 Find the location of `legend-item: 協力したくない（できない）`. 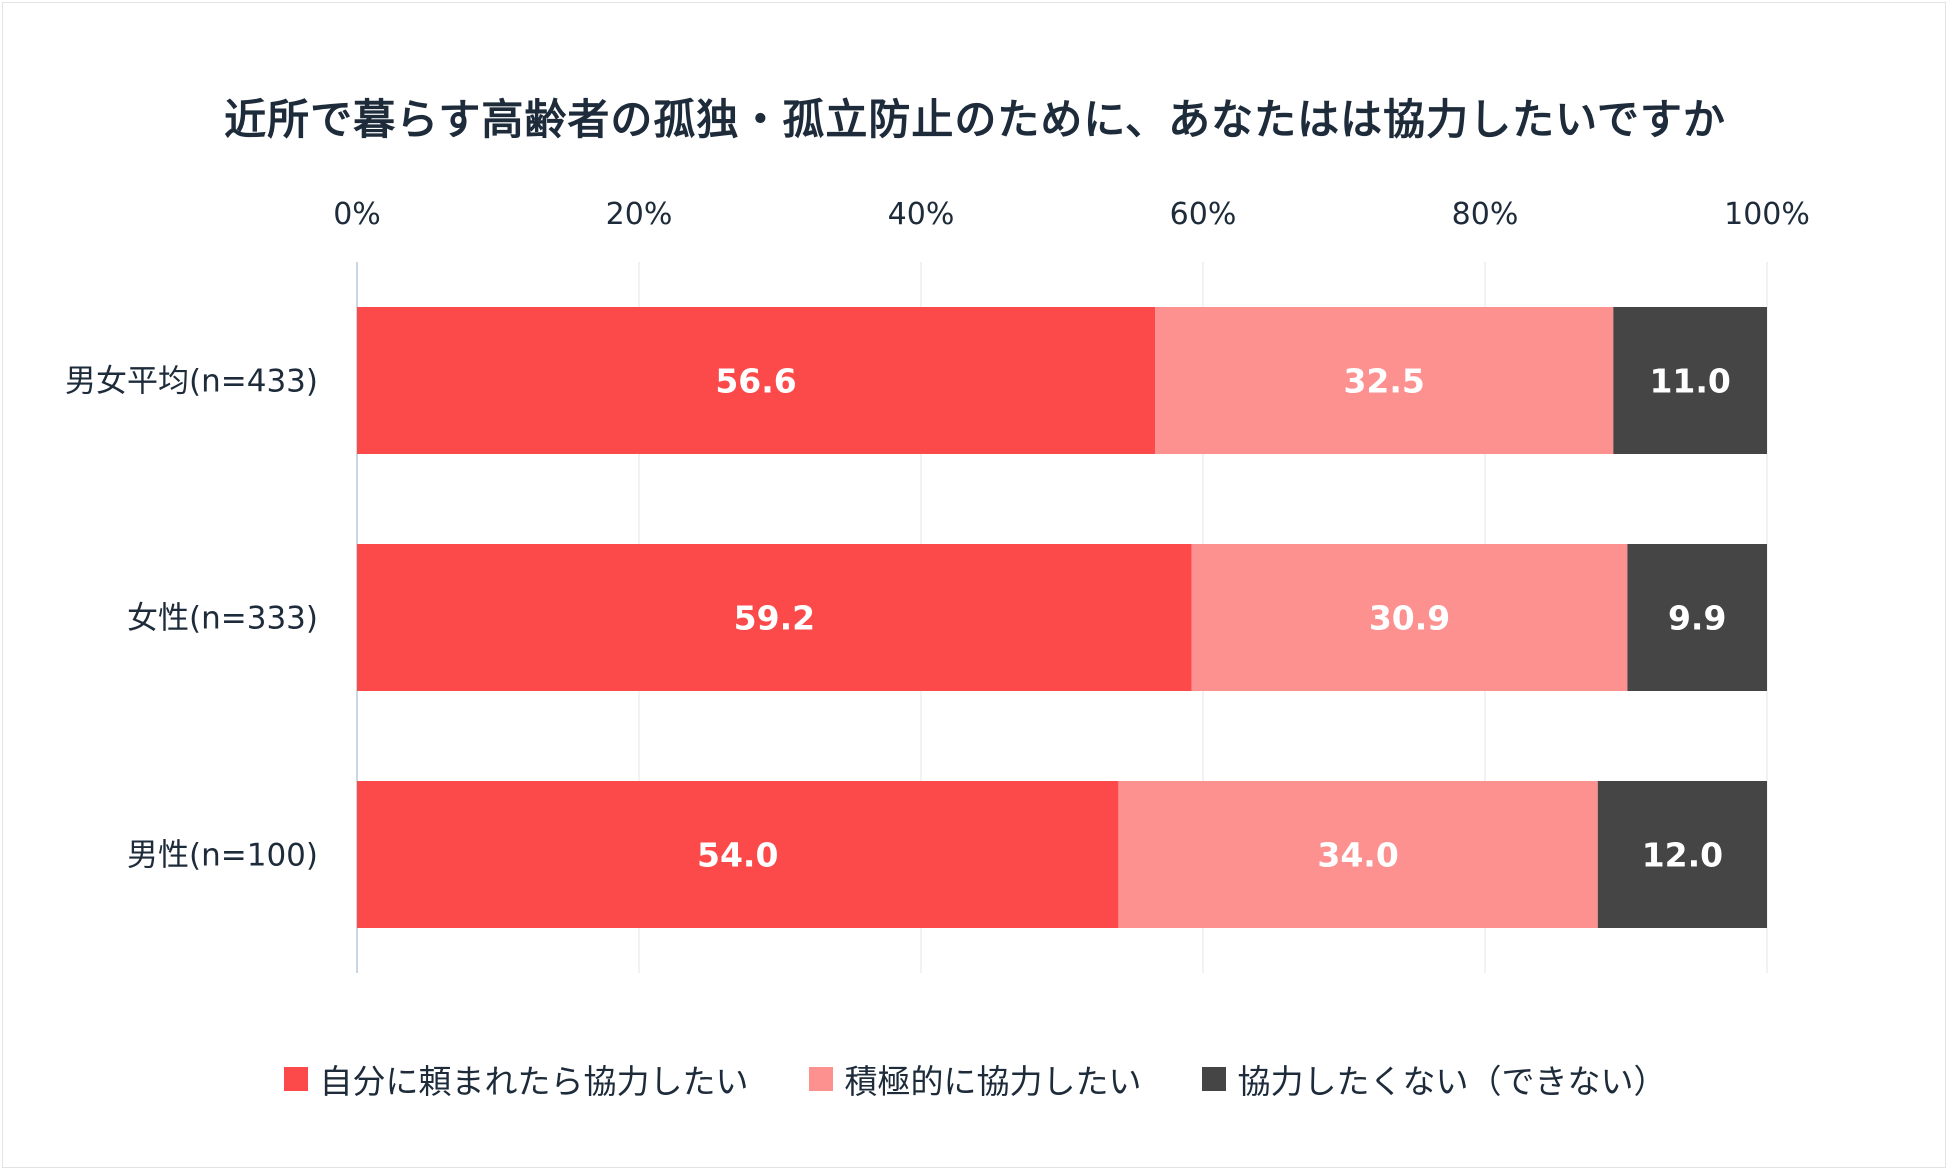

legend-item: 協力したくない（できない） is located at coordinates (1434, 1079).